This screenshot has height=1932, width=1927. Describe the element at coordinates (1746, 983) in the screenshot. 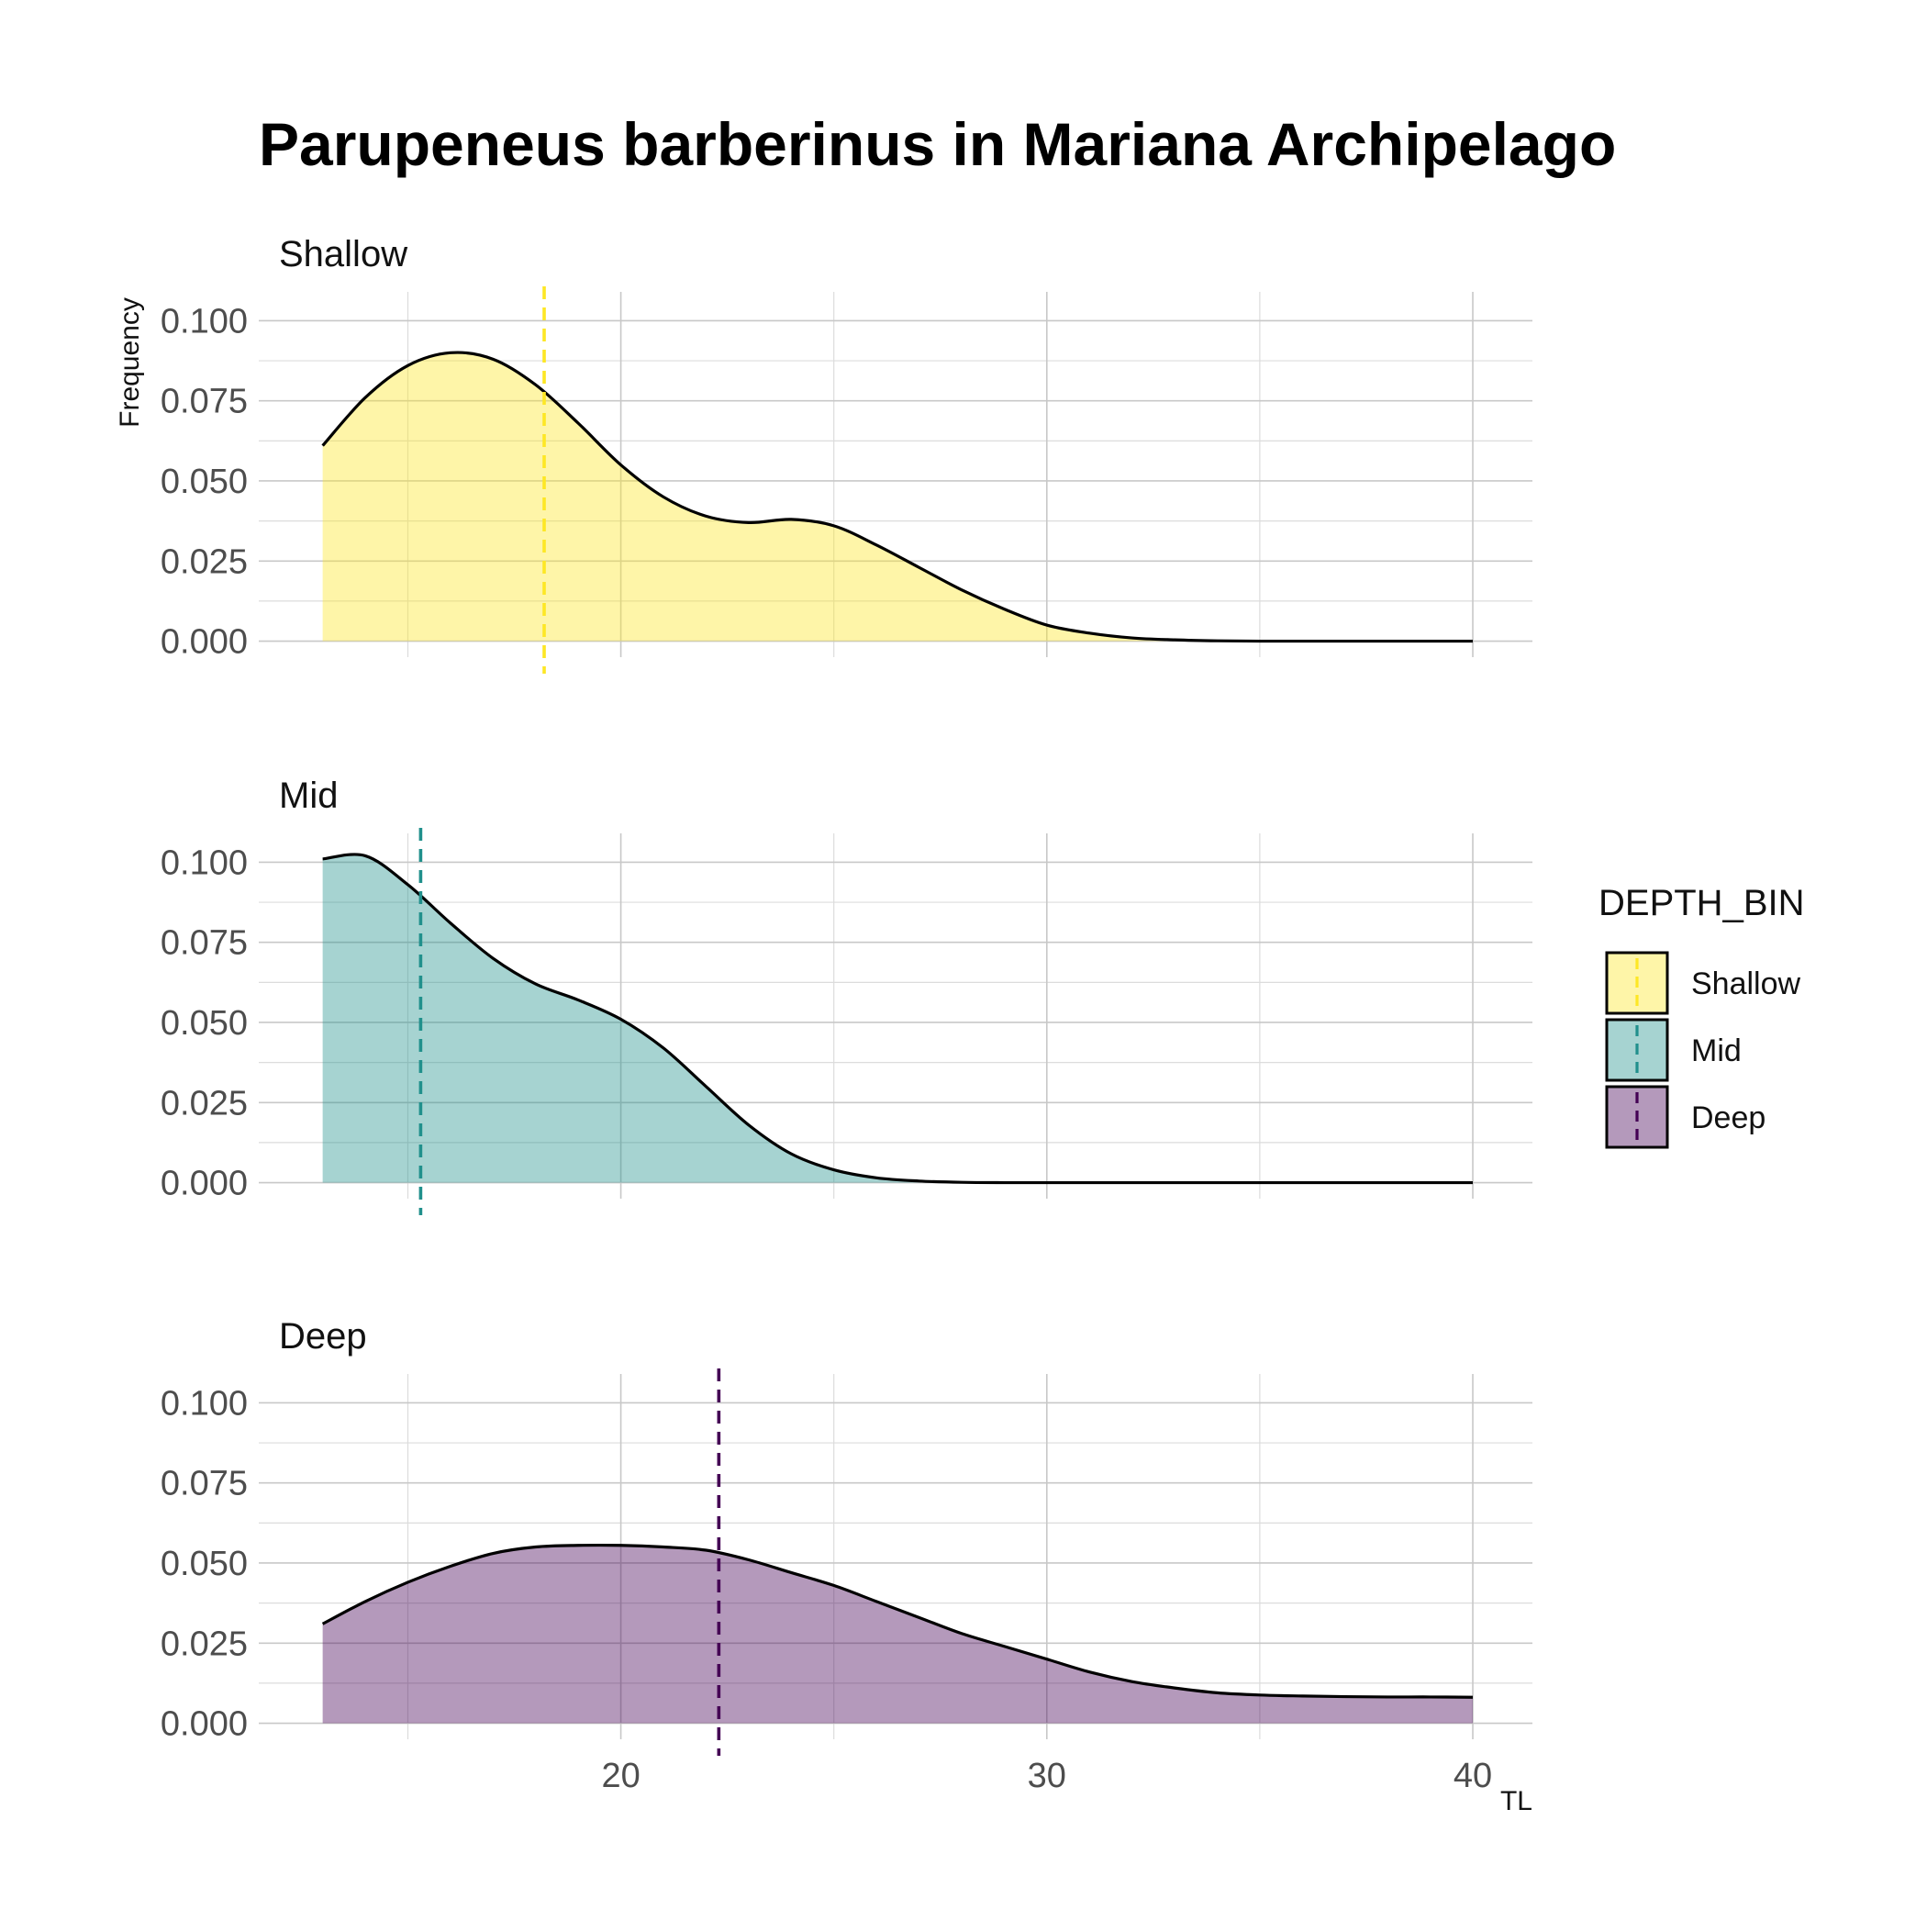

I see `legend-label: Shallow` at that location.